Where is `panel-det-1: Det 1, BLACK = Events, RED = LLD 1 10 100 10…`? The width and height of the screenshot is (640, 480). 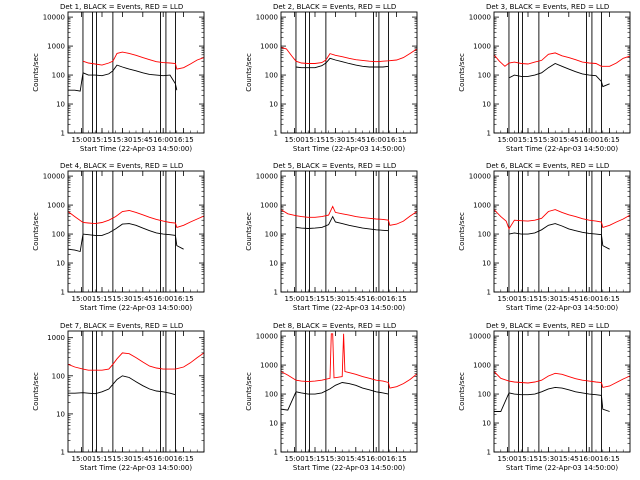 panel-det-1: Det 1, BLACK = Events, RED = LLD 1 10 100 10… is located at coordinates (118, 78).